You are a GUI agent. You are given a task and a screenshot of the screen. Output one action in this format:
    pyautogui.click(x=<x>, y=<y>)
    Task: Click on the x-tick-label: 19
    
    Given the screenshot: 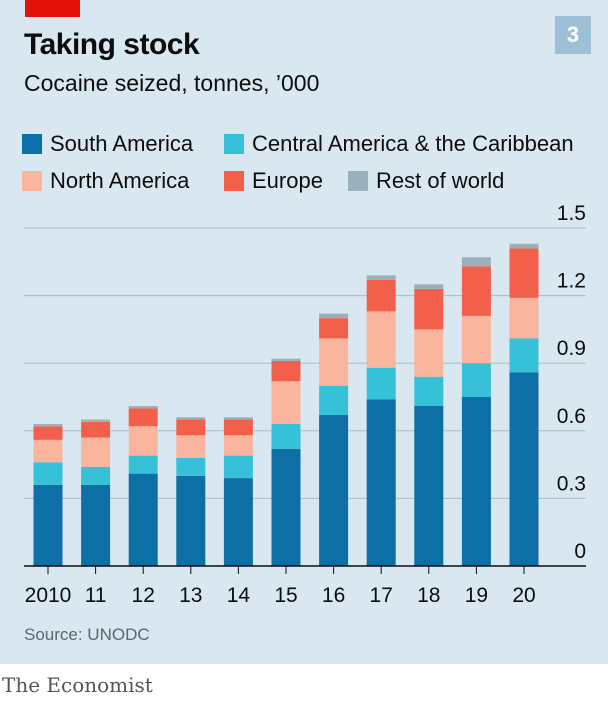 What is the action you would take?
    pyautogui.click(x=476, y=595)
    